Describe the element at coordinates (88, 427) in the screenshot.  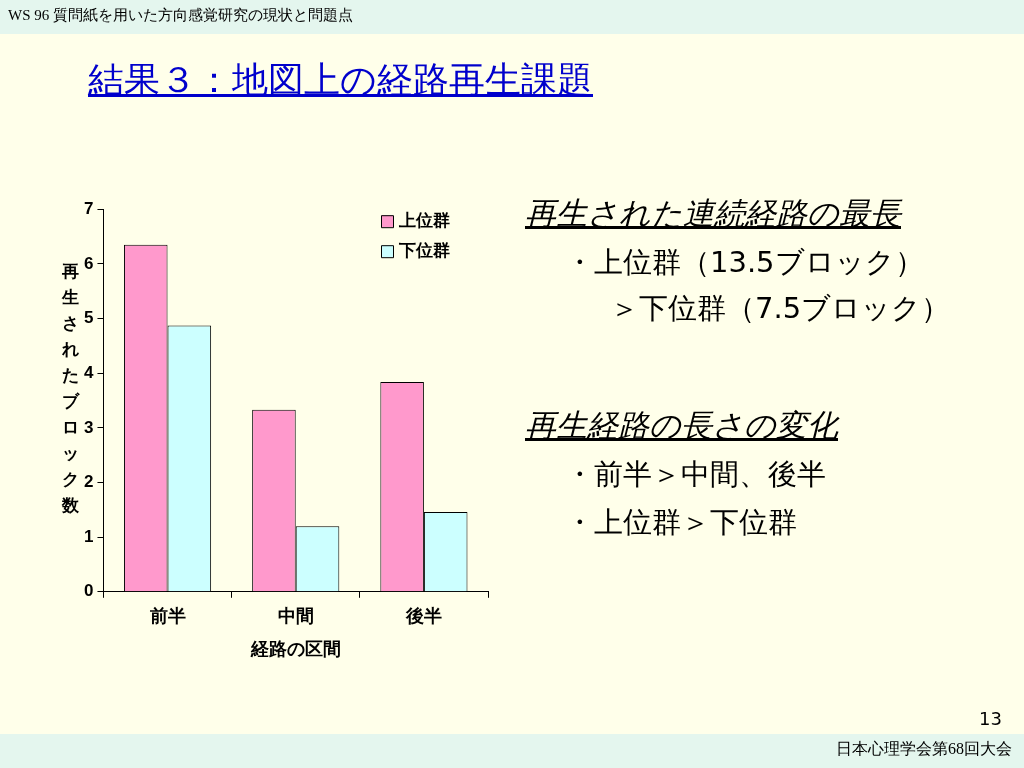
I see `y-tick-label: 3` at that location.